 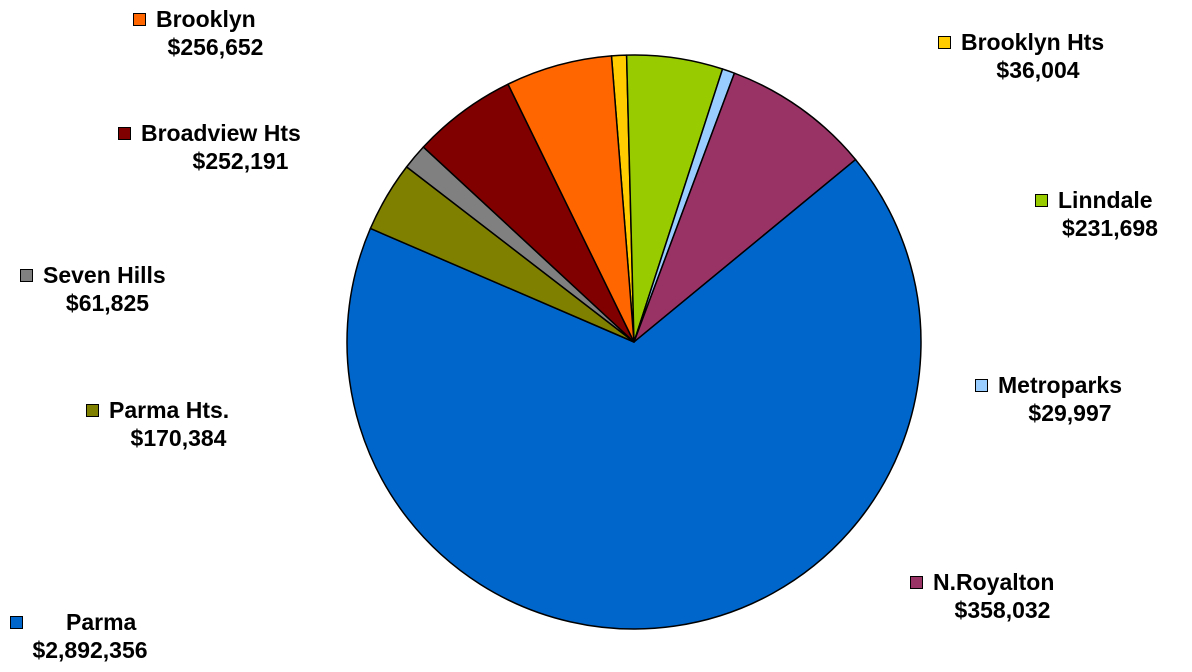 What do you see at coordinates (107, 303) in the screenshot?
I see `slice-value-label: $61,825` at bounding box center [107, 303].